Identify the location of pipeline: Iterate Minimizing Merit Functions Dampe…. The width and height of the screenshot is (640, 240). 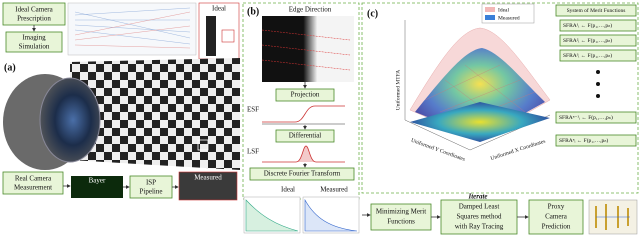
(500, 214).